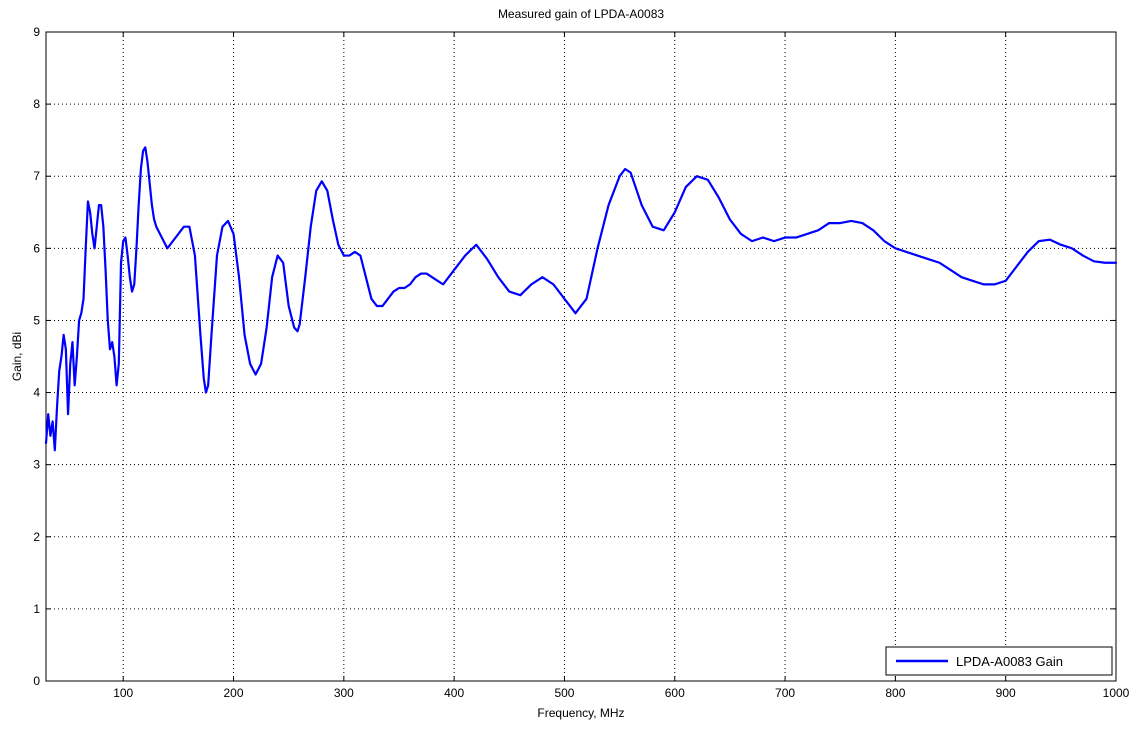 The image size is (1136, 731). What do you see at coordinates (1116, 693) in the screenshot?
I see `x-tick-label: 1000` at bounding box center [1116, 693].